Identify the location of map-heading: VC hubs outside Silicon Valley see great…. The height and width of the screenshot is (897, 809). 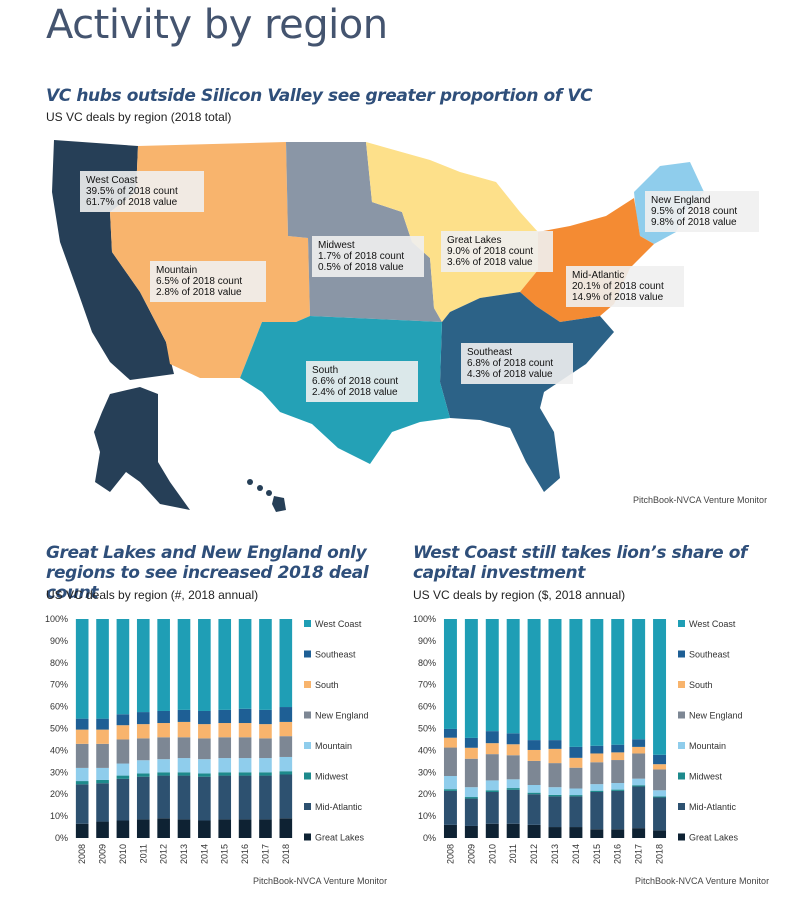
(319, 96).